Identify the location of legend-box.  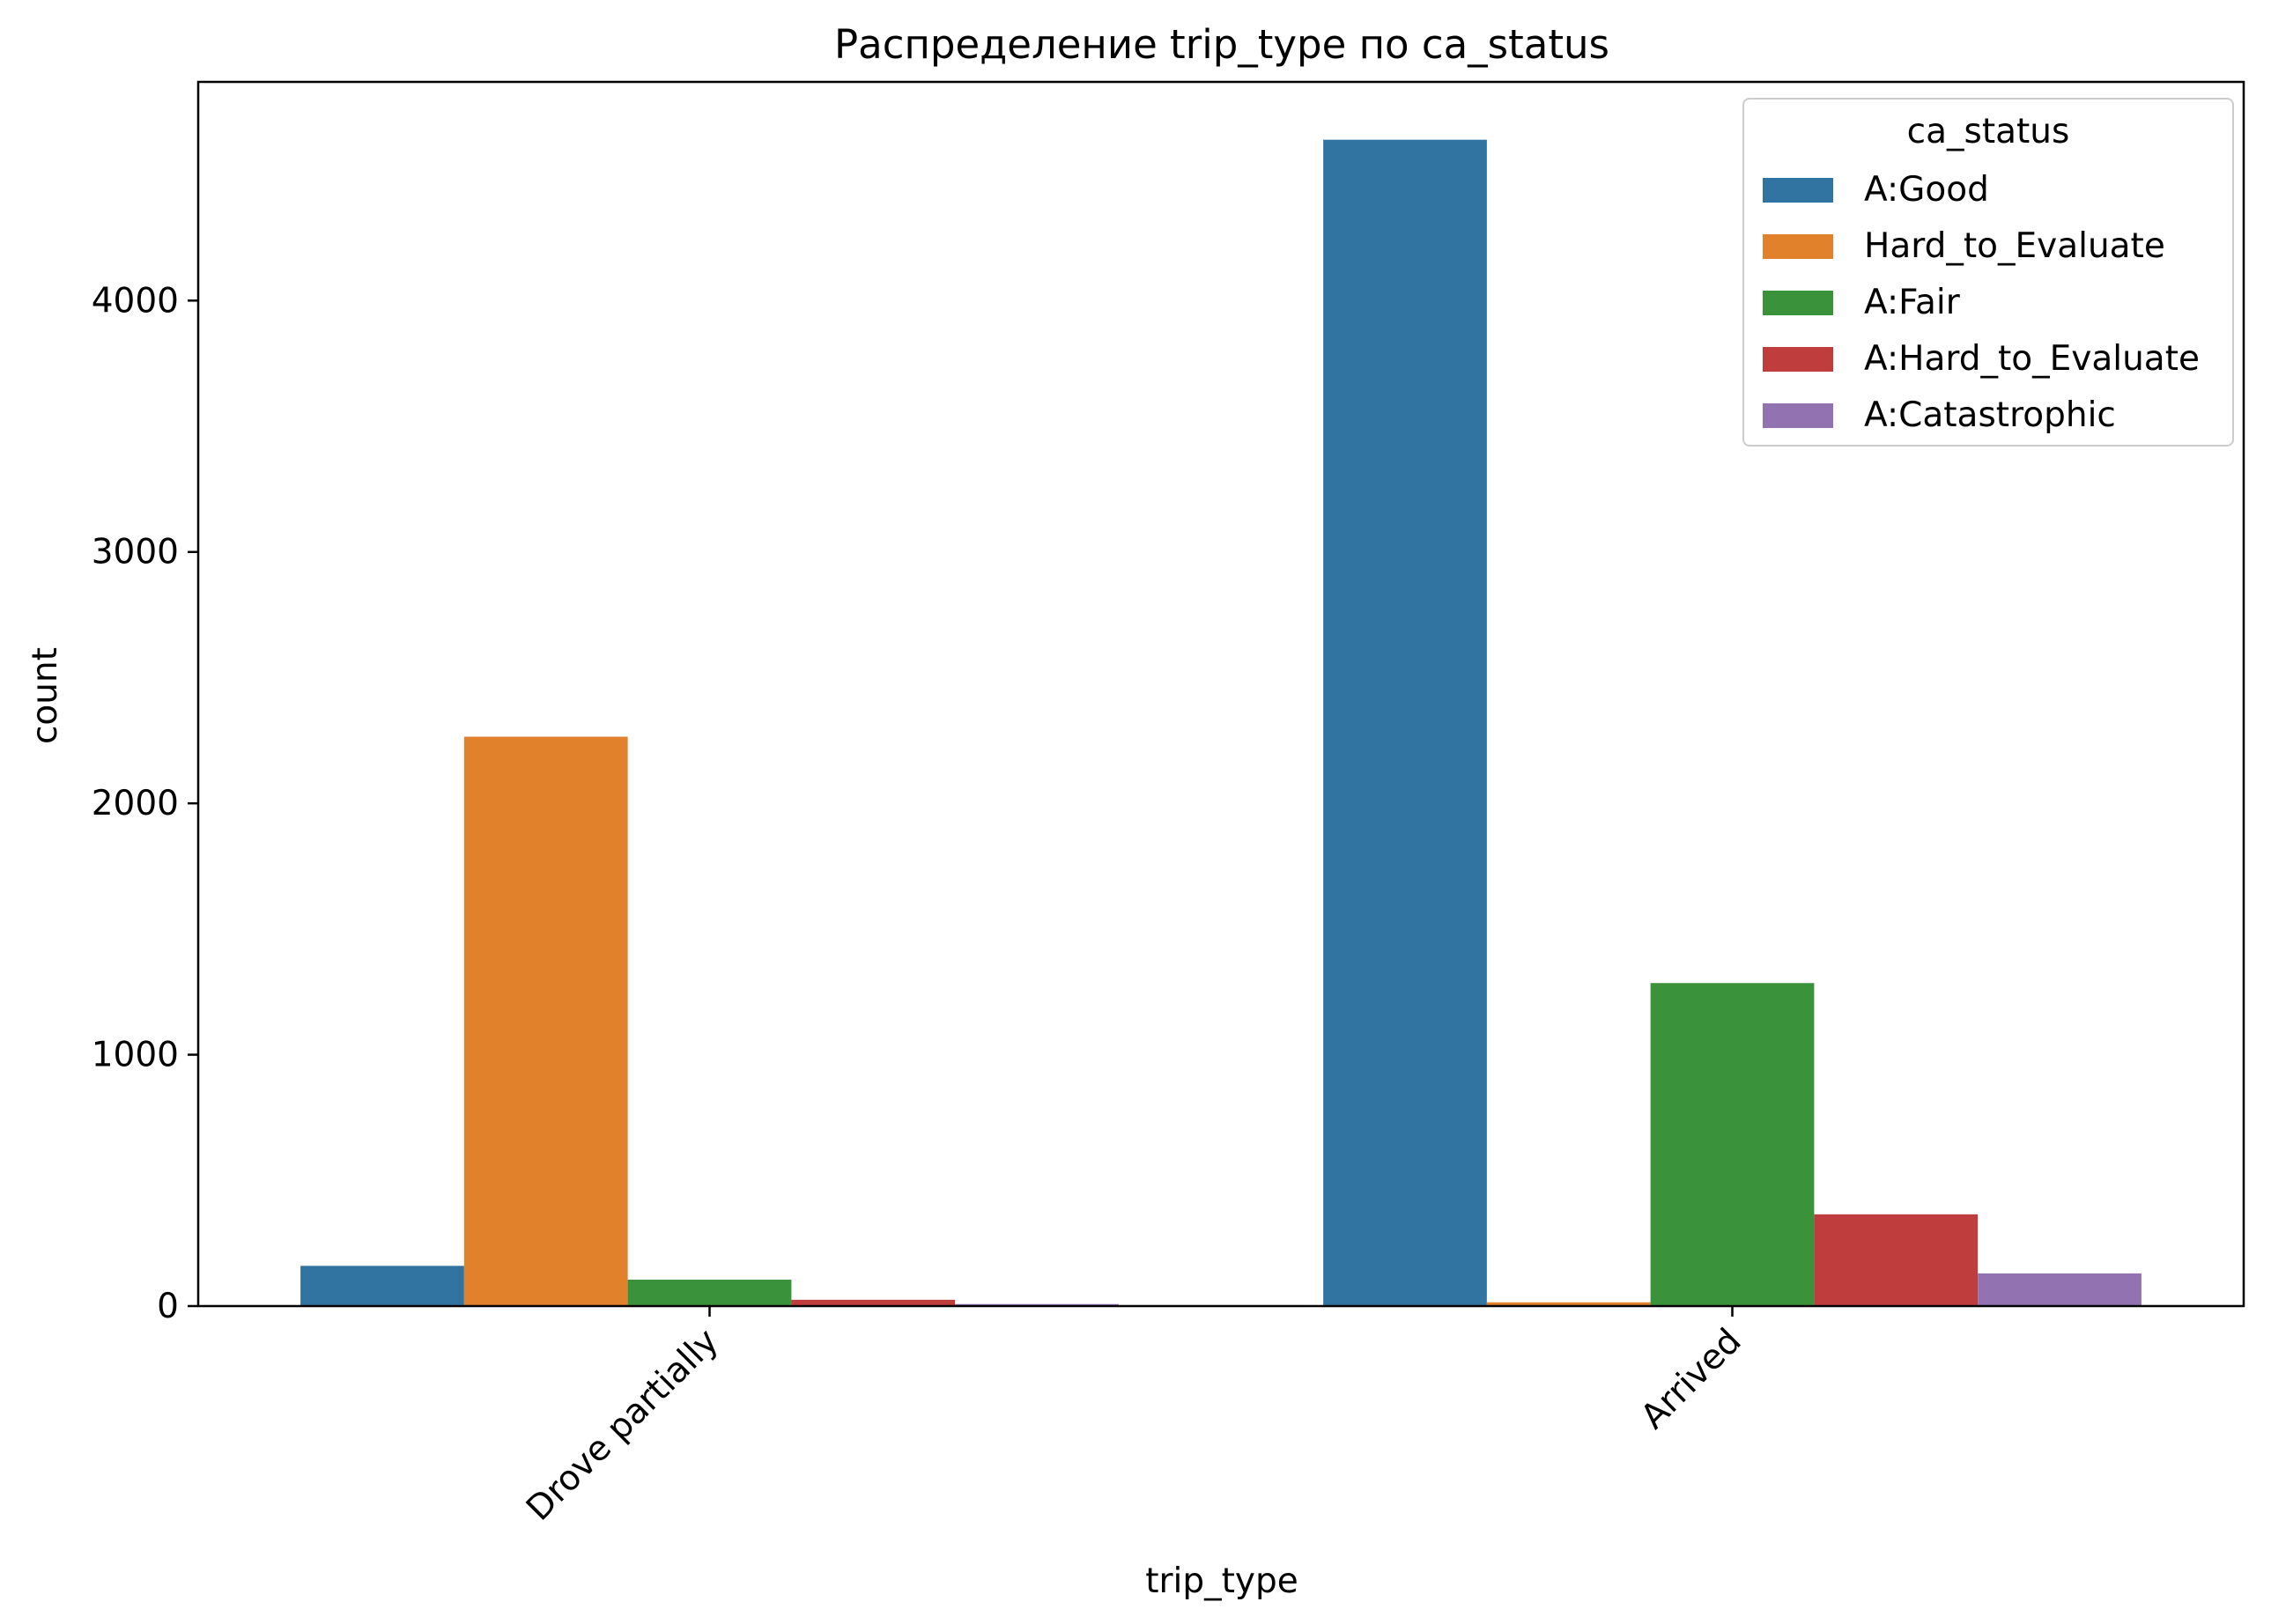
(1988, 272).